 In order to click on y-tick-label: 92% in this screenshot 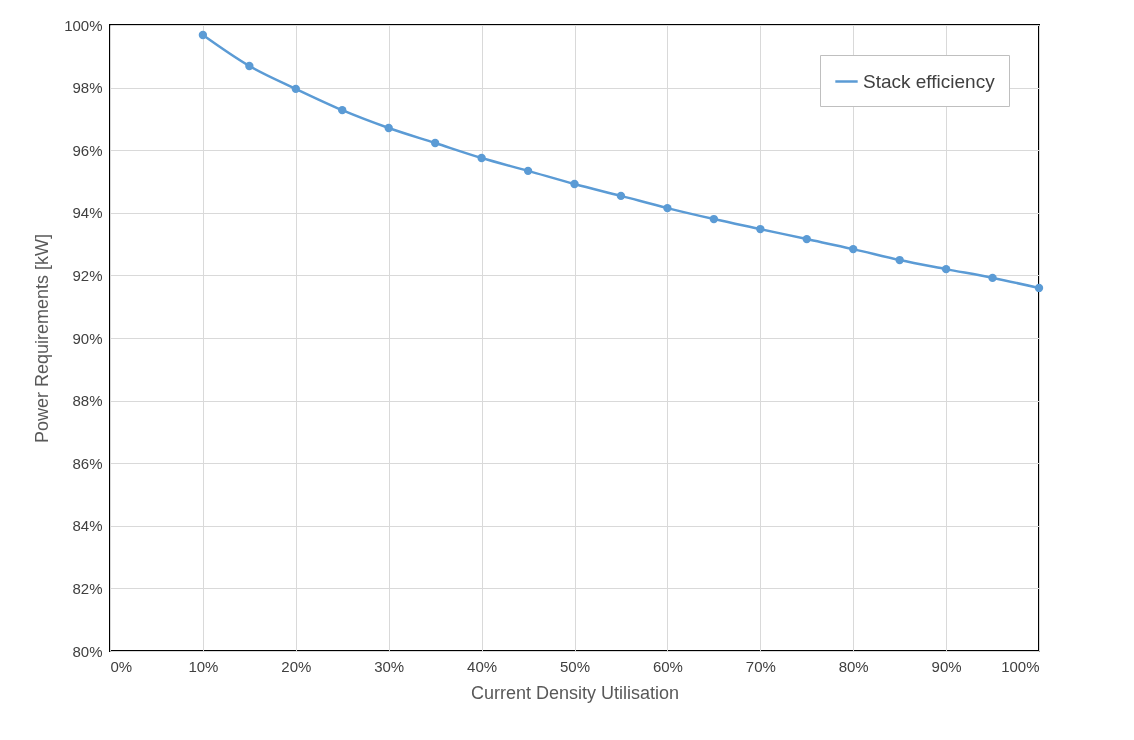, I will do `click(87, 275)`.